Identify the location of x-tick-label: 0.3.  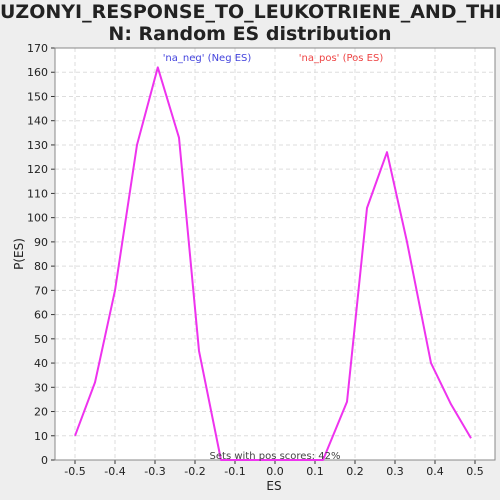
(395, 471).